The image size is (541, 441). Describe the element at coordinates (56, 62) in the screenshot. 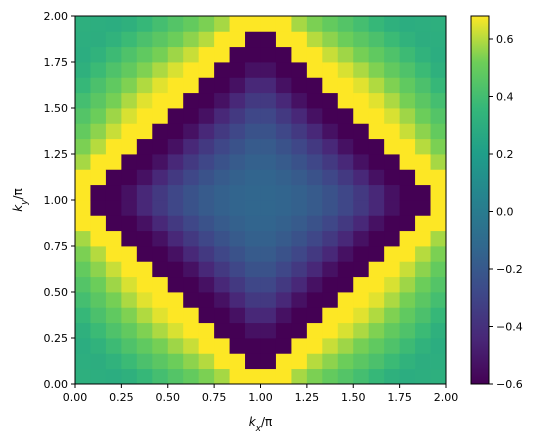

I see `y-tick-label: 1.75` at that location.